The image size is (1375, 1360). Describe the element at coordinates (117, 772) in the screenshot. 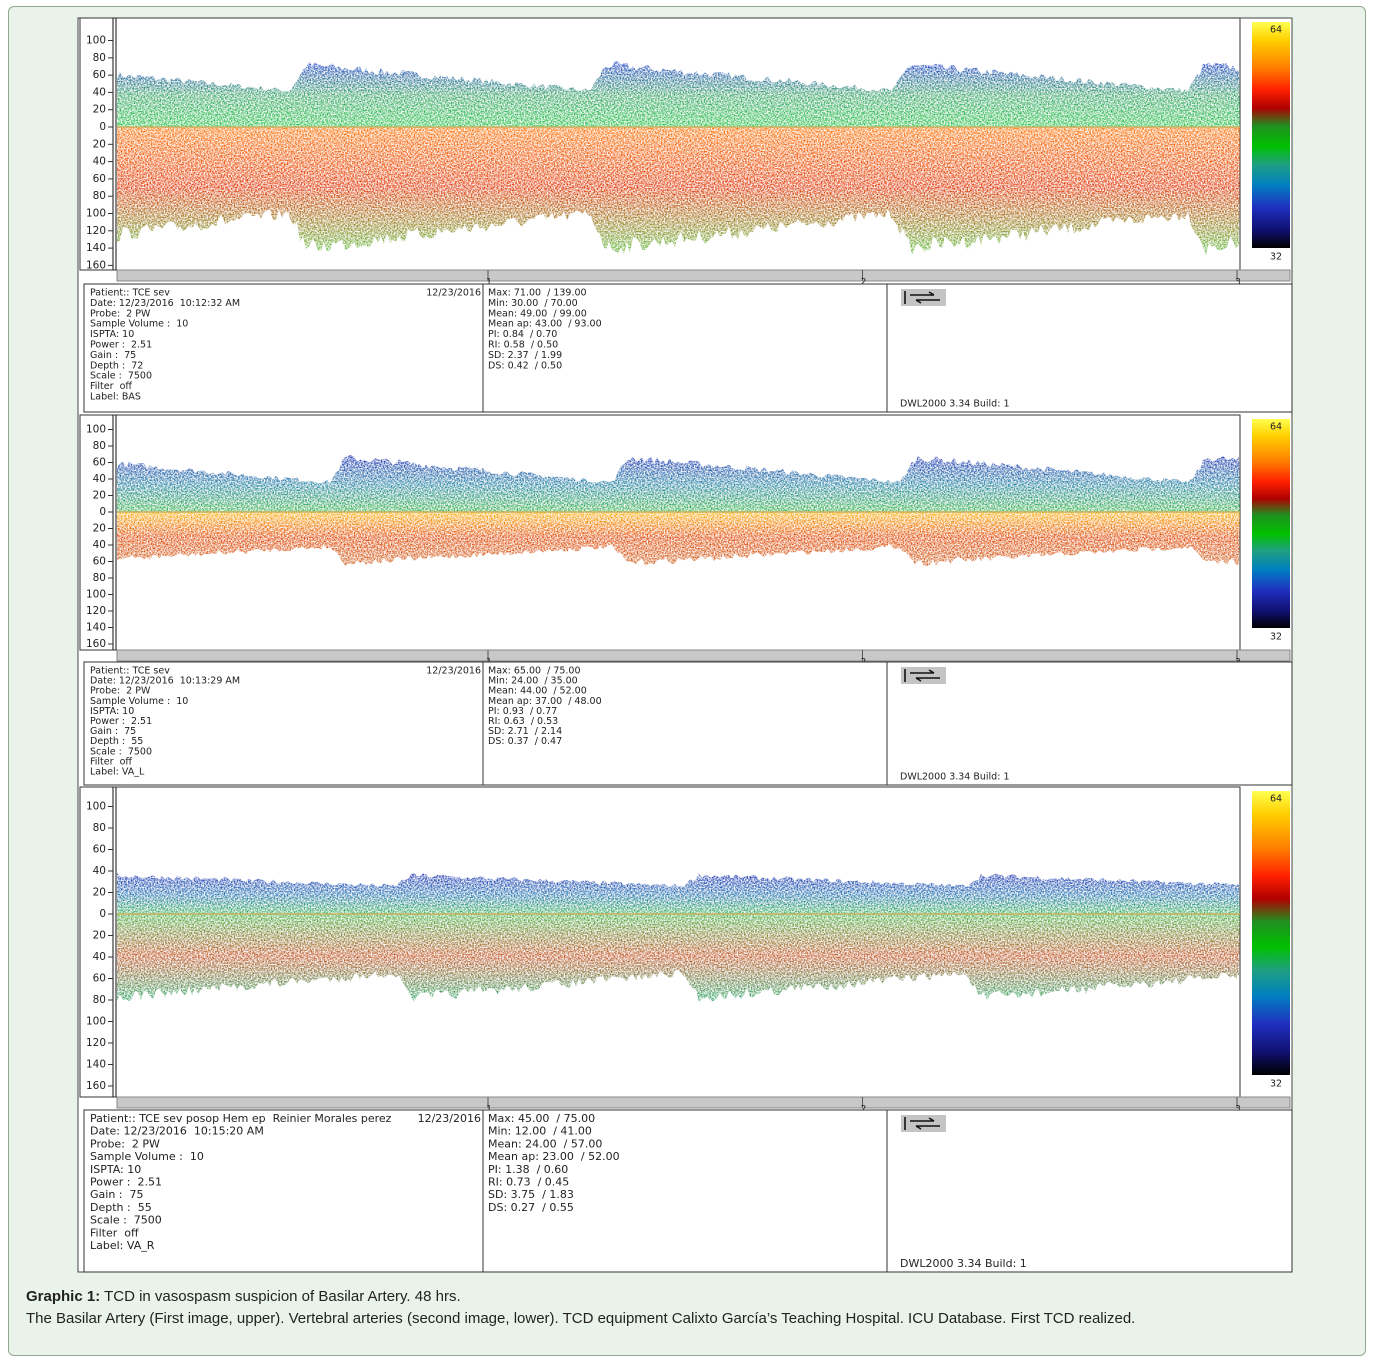

I see `detail-line: Label: VA_L` at that location.